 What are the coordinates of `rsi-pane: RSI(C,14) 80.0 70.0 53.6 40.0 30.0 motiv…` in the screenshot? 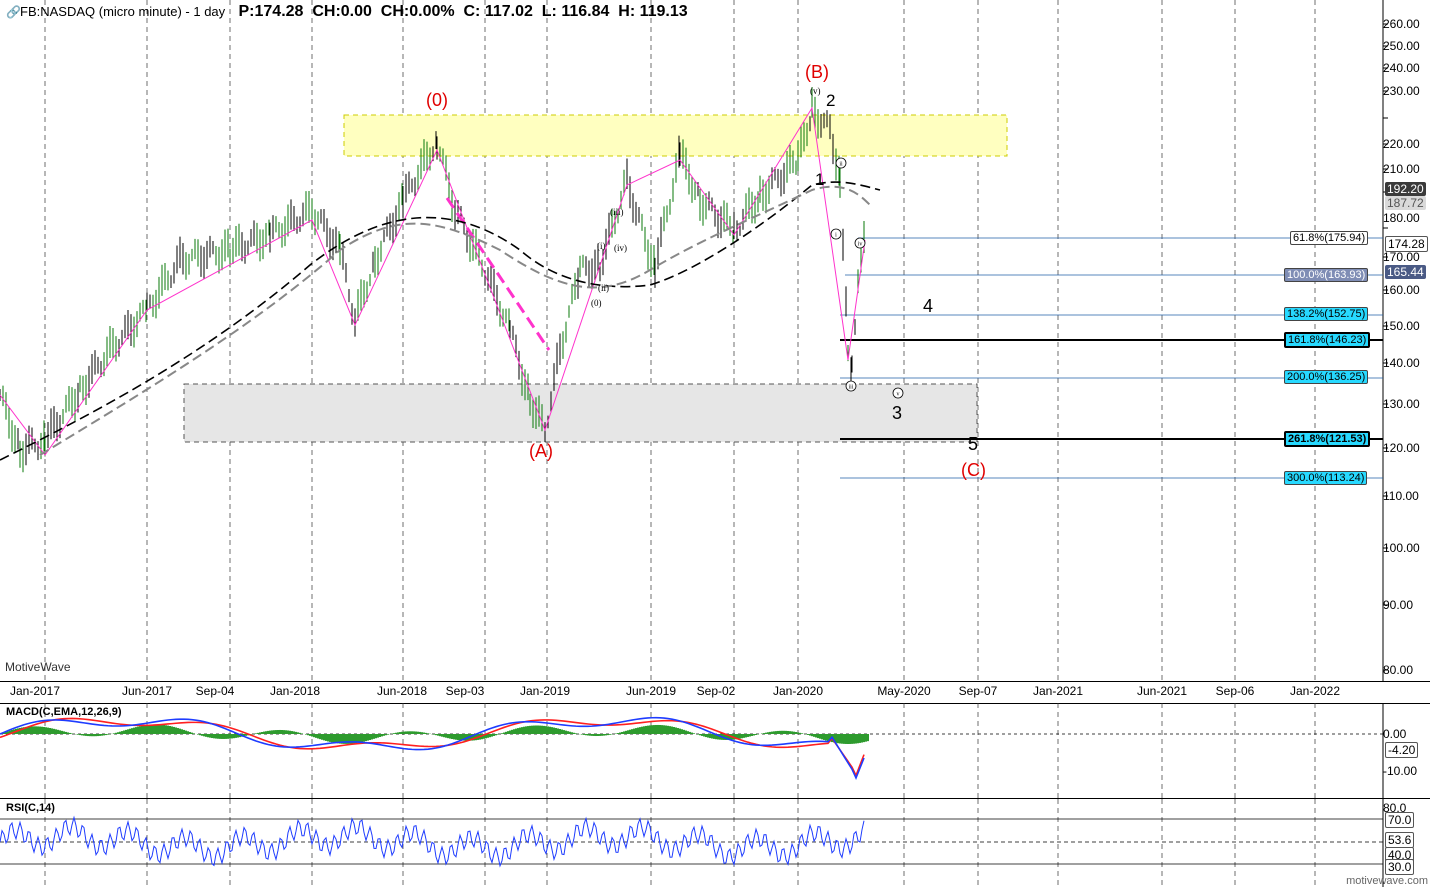 It's located at (715, 843).